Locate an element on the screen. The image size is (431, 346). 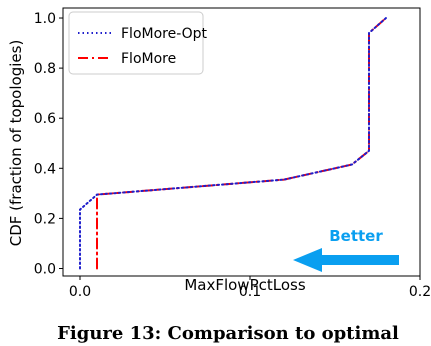
left-arrow-icon is located at coordinates (346, 260).